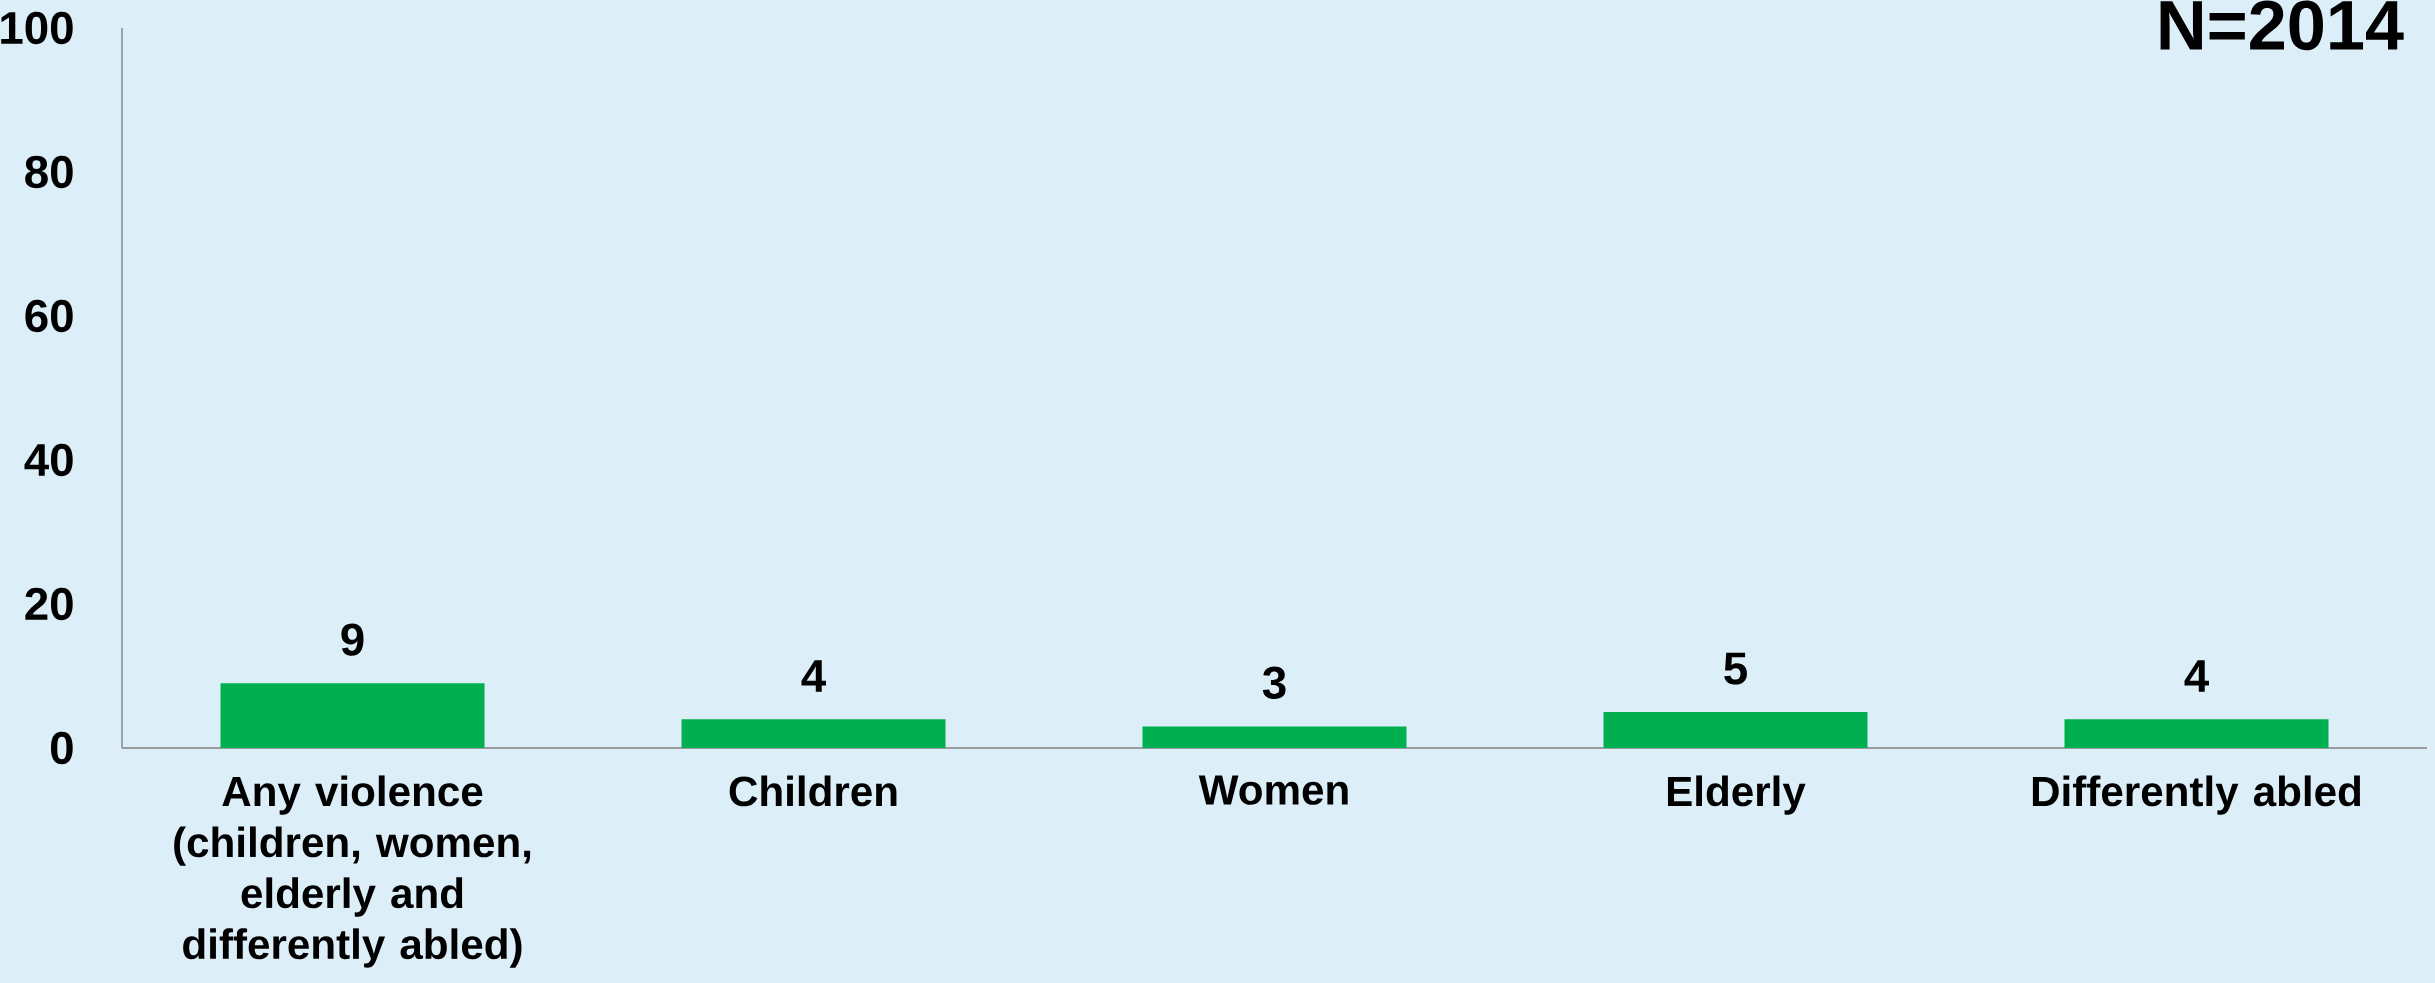 The height and width of the screenshot is (983, 2435). Describe the element at coordinates (1735, 668) in the screenshot. I see `data-label: 5` at that location.